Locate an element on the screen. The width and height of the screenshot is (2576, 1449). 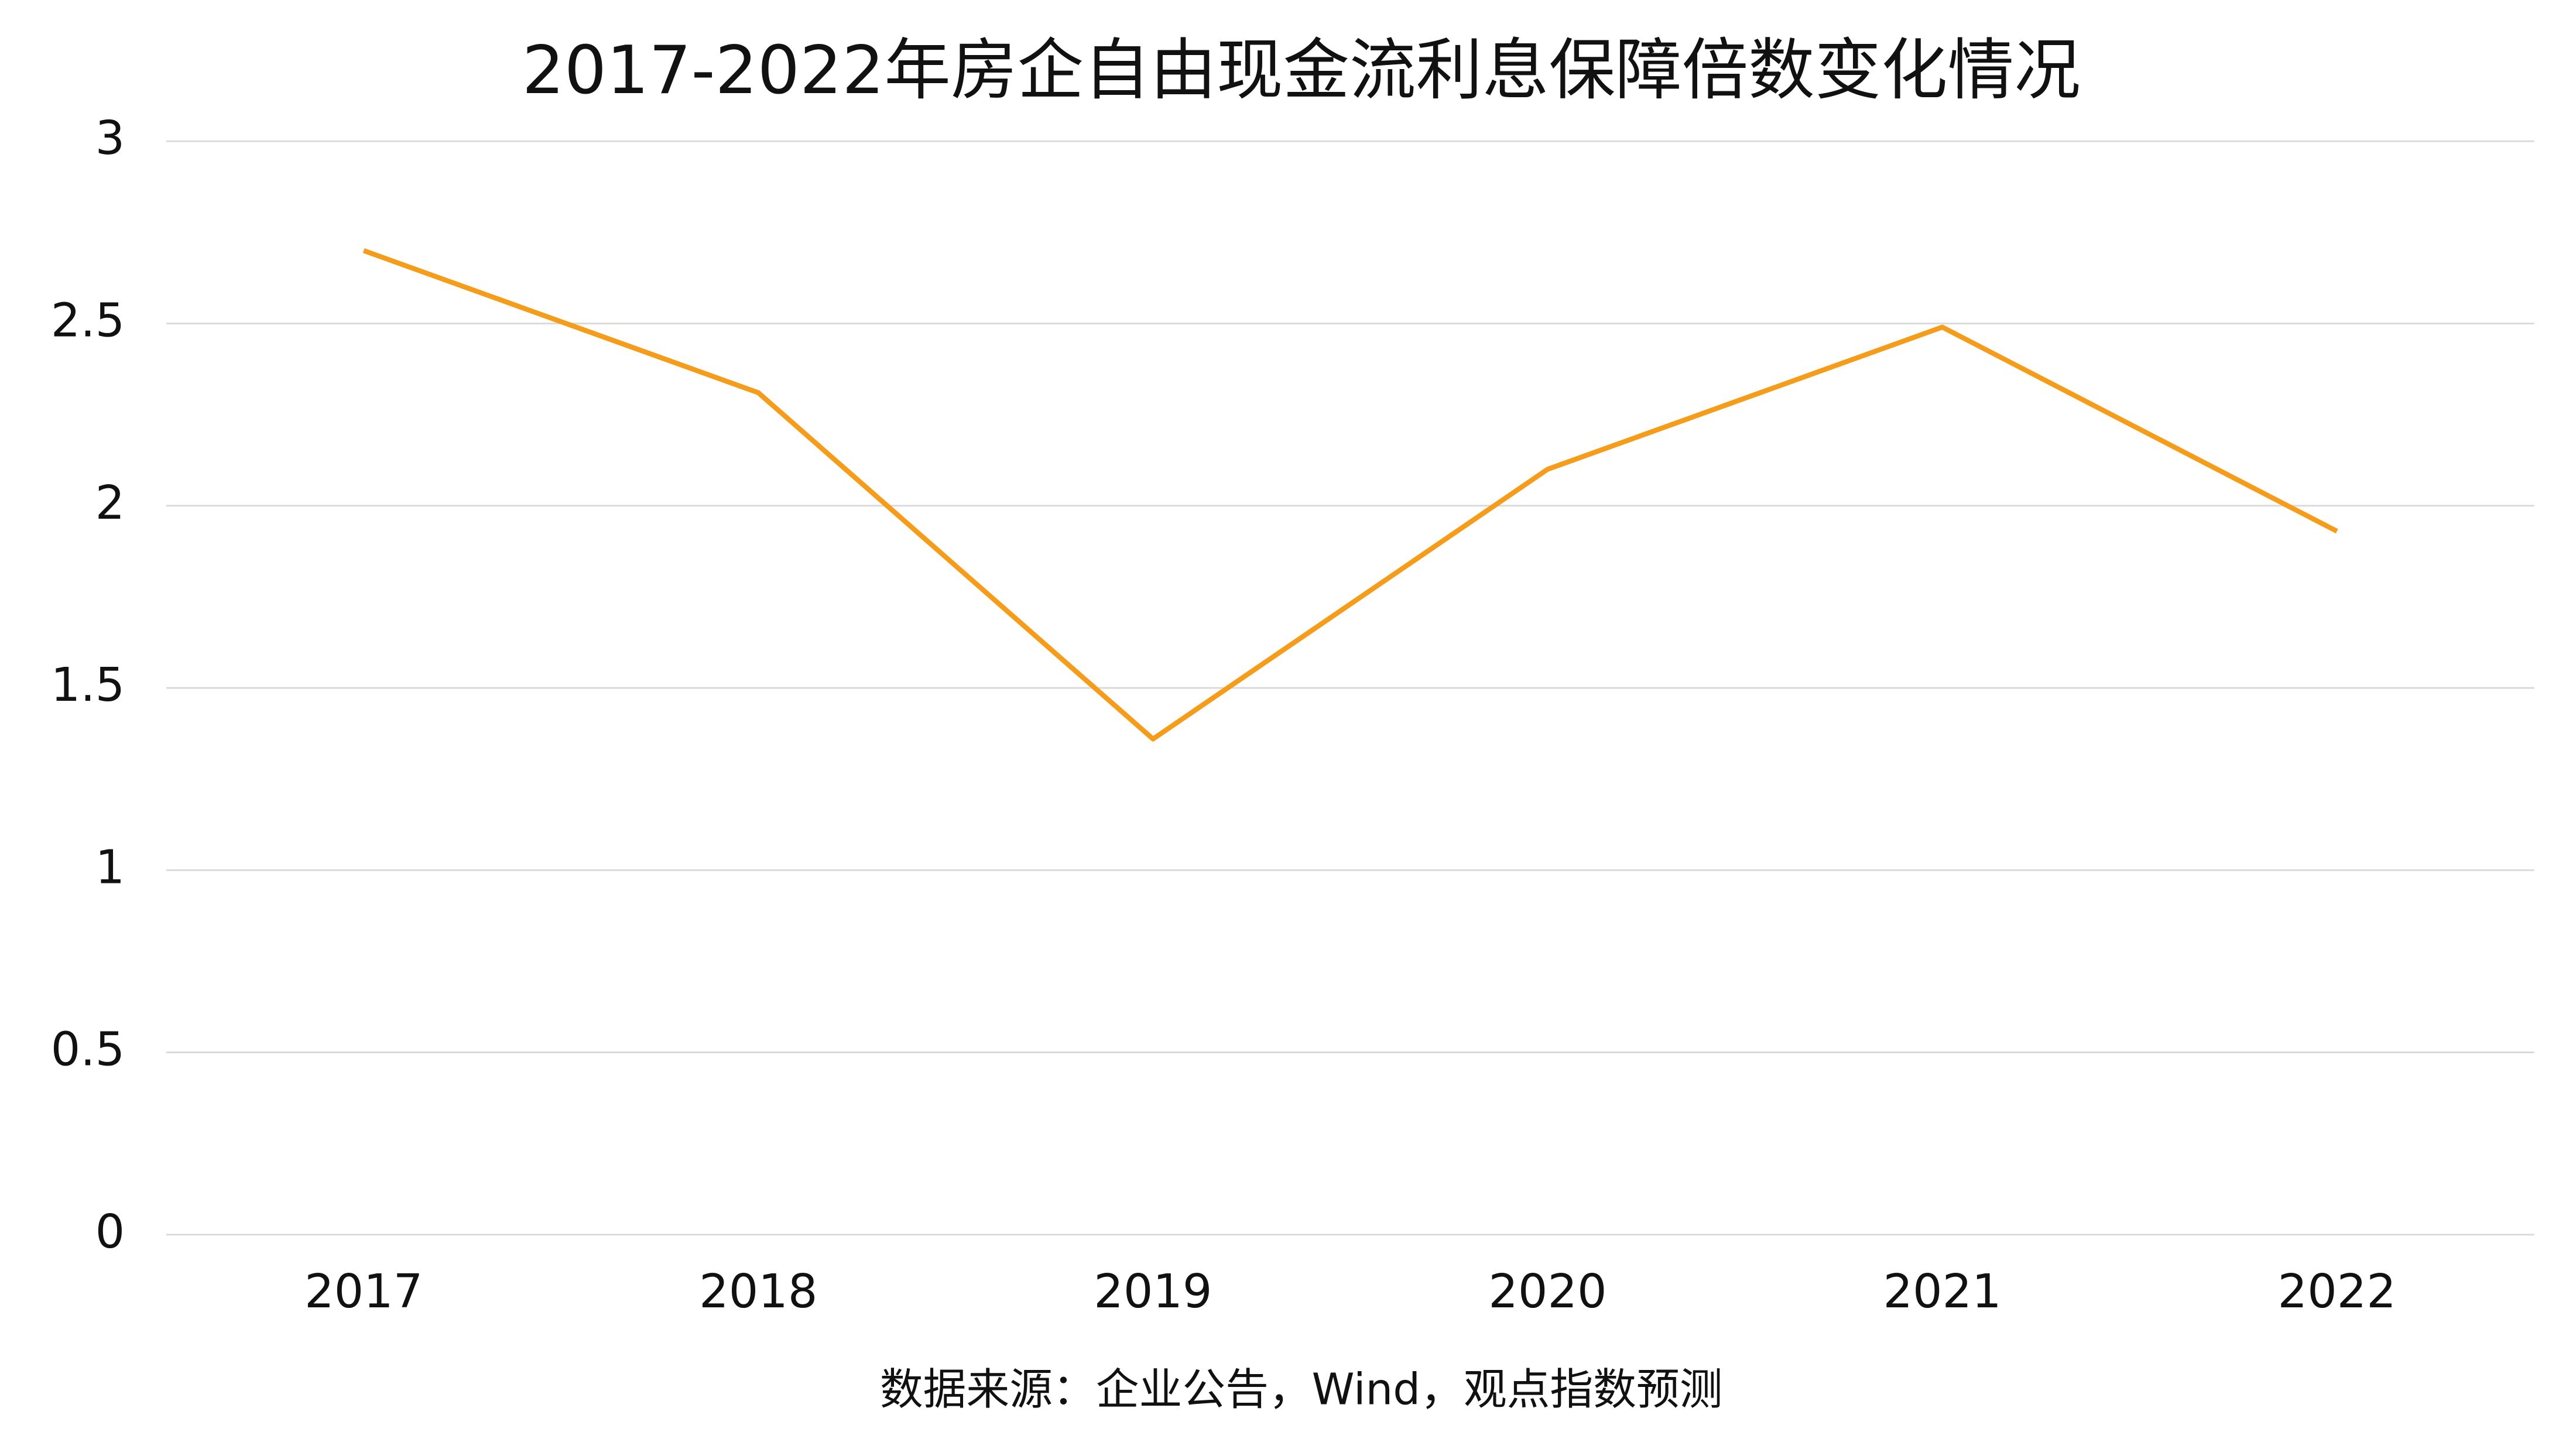
chart-title: 2017-2022年房企自由现金流利息保障倍数变化情况 is located at coordinates (1301, 70).